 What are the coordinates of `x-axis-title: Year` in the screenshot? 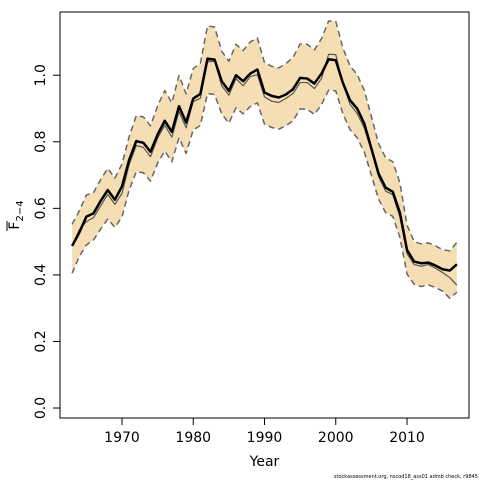 It's located at (264, 462).